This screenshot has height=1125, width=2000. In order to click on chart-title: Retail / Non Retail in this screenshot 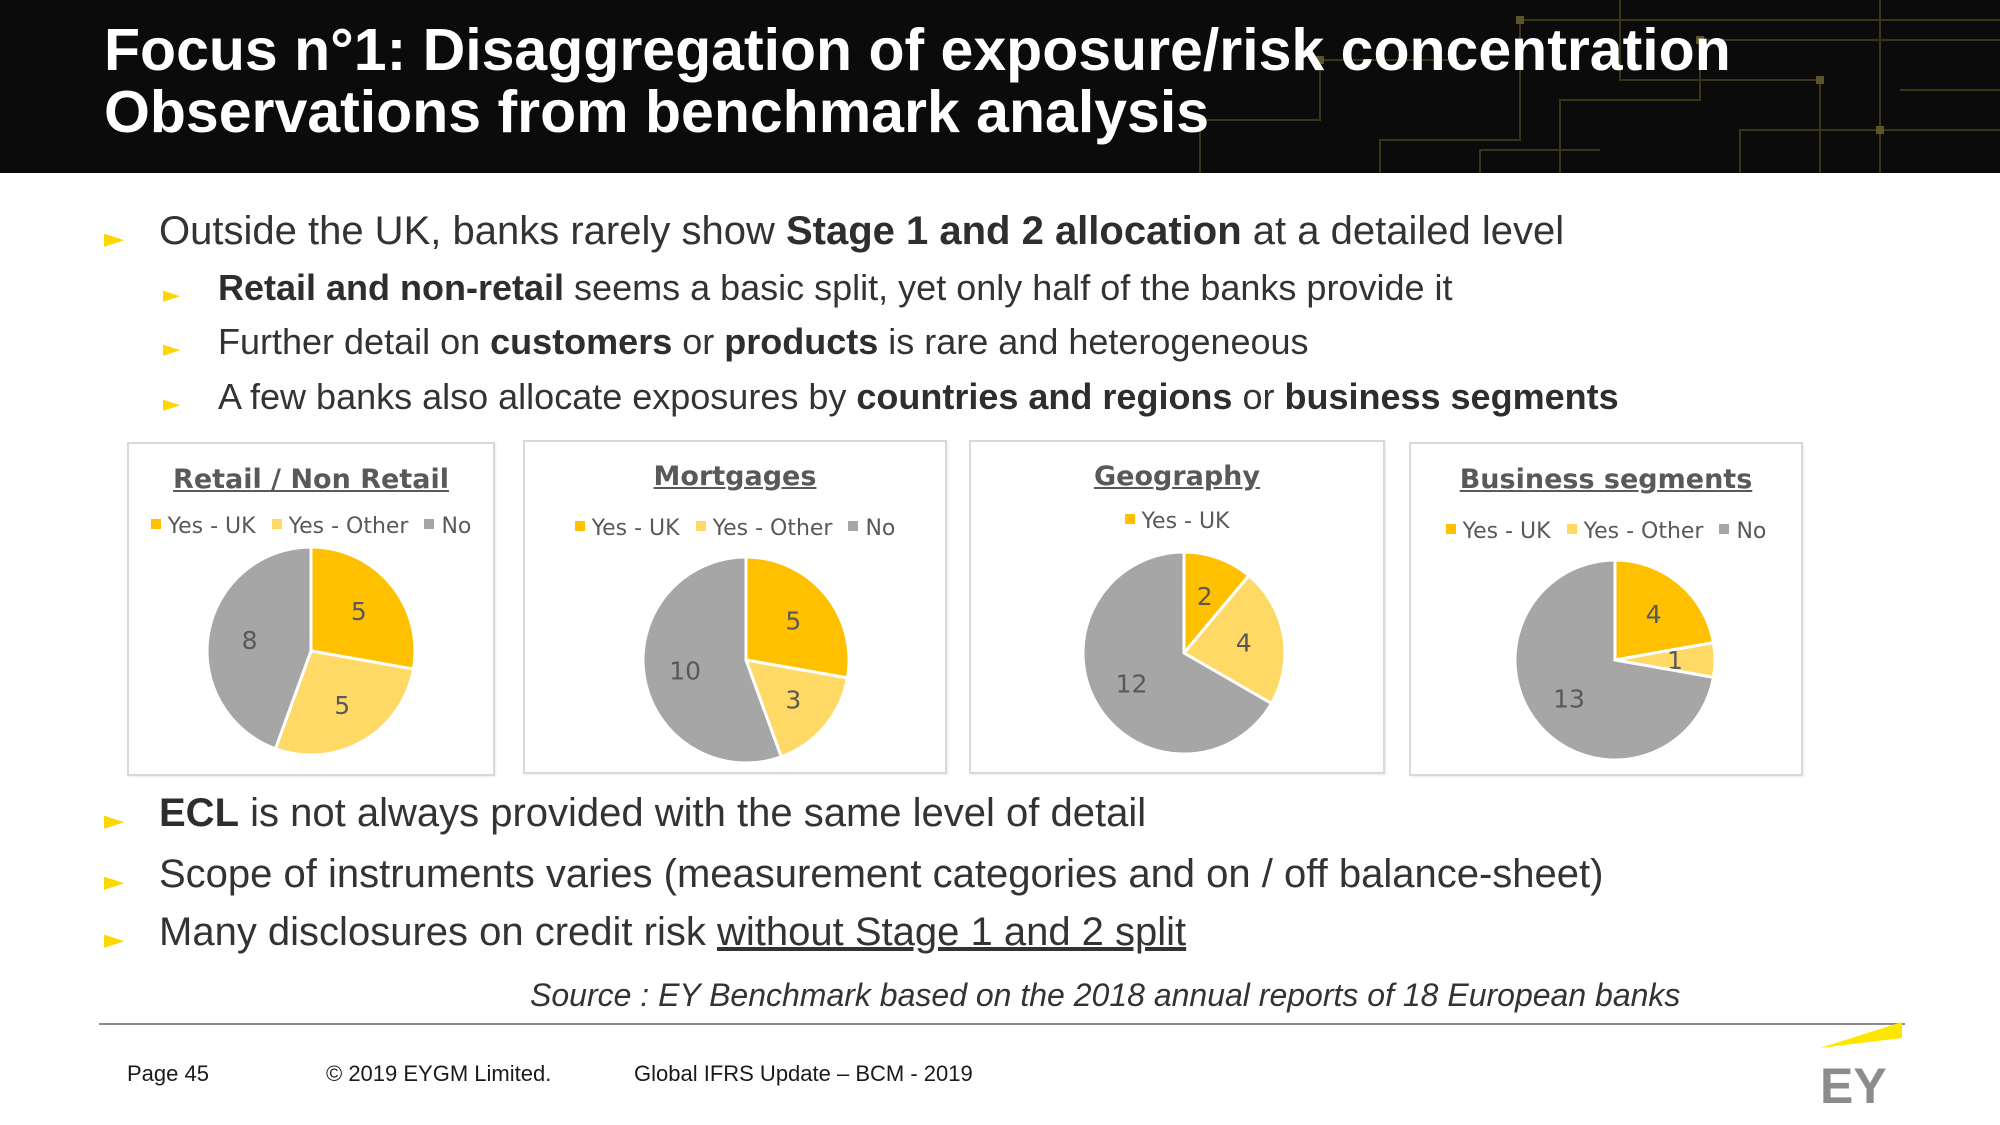, I will do `click(311, 479)`.